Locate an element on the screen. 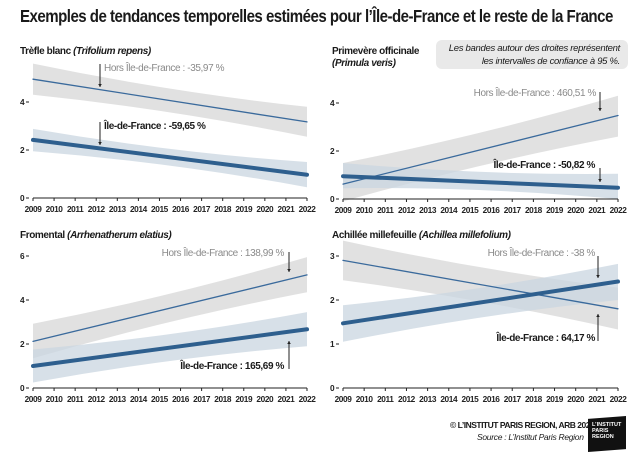 The width and height of the screenshot is (636, 458). panel-title-primevere: Primevère officinale (Primula veris) is located at coordinates (376, 57).